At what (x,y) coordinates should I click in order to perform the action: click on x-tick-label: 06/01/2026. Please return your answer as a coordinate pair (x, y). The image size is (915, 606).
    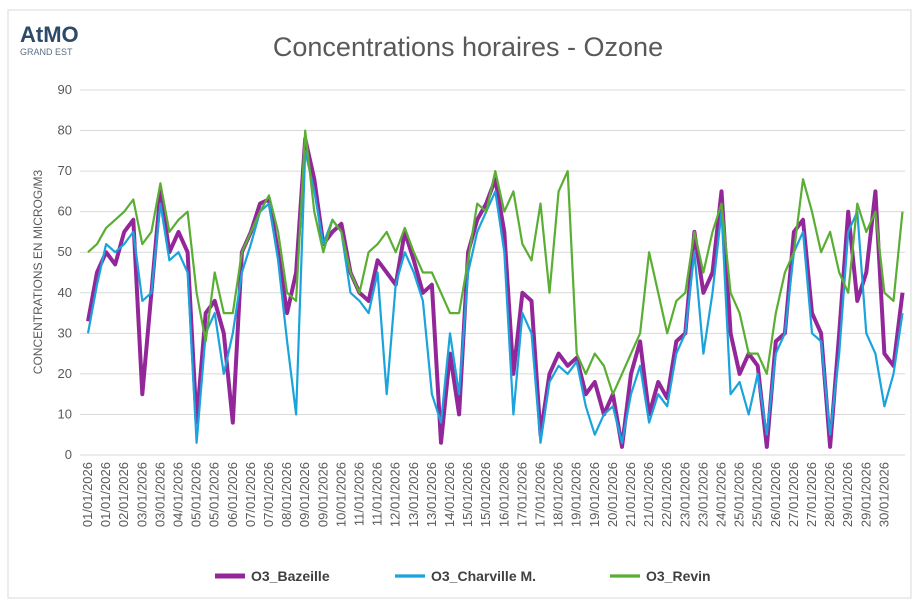
    Looking at the image, I should click on (232, 494).